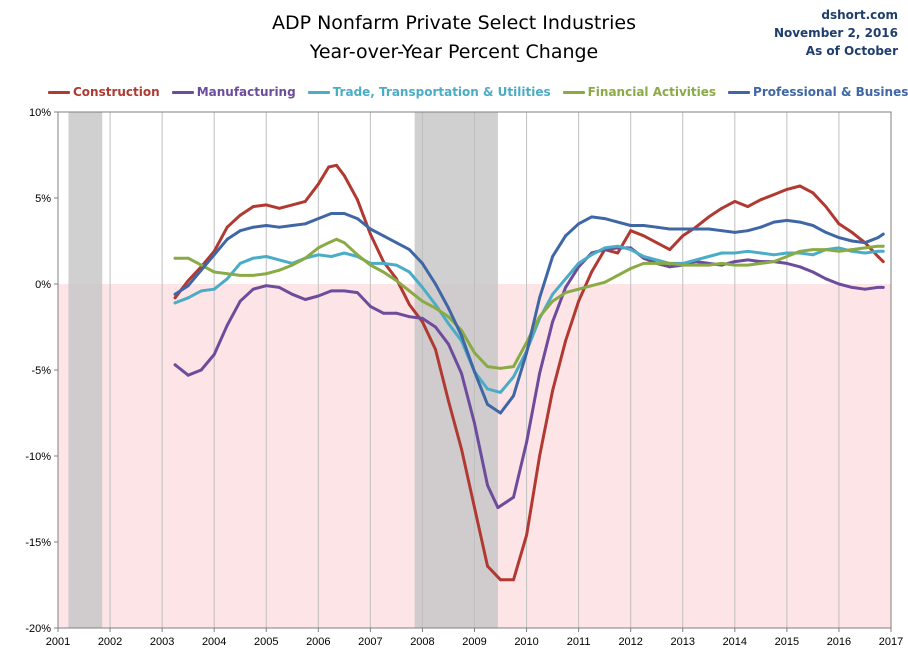  I want to click on x-tick-label-2003: 2003, so click(162, 642).